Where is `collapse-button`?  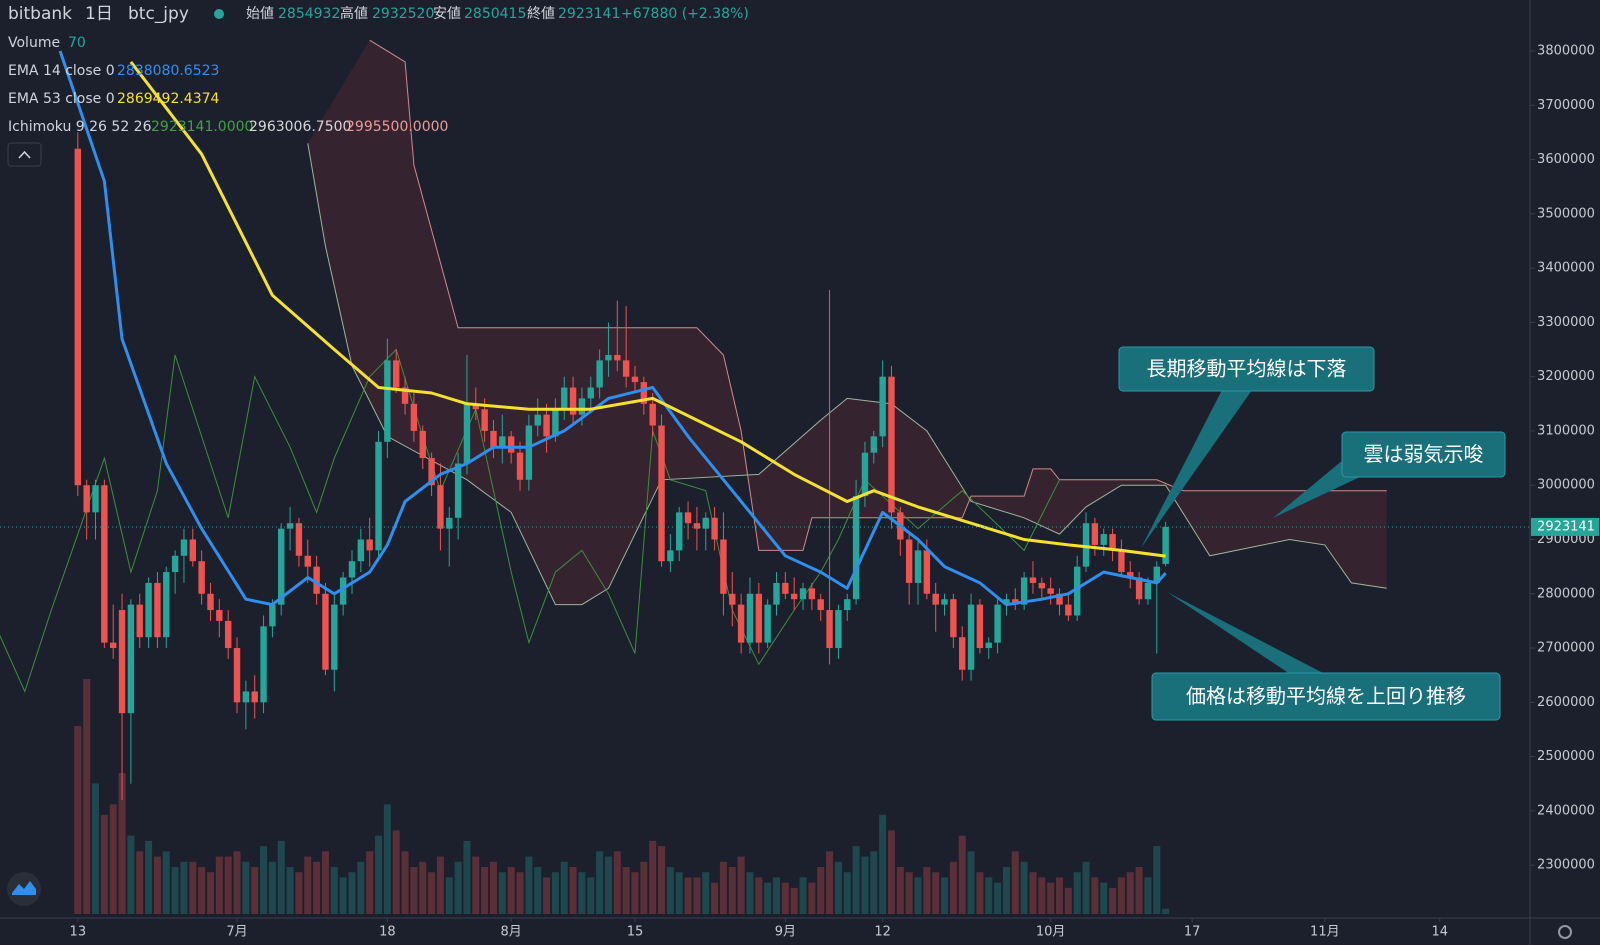 collapse-button is located at coordinates (24, 154).